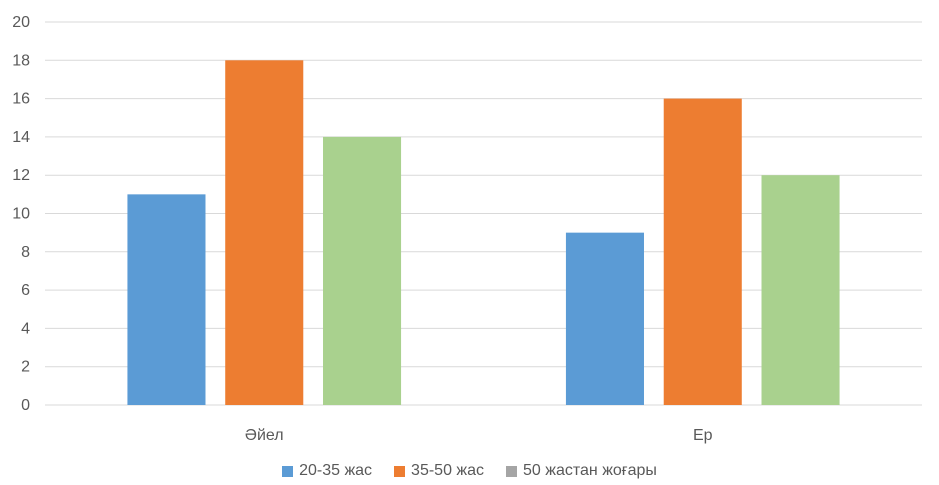 The height and width of the screenshot is (485, 939). I want to click on y-tick-label: 16, so click(21, 99).